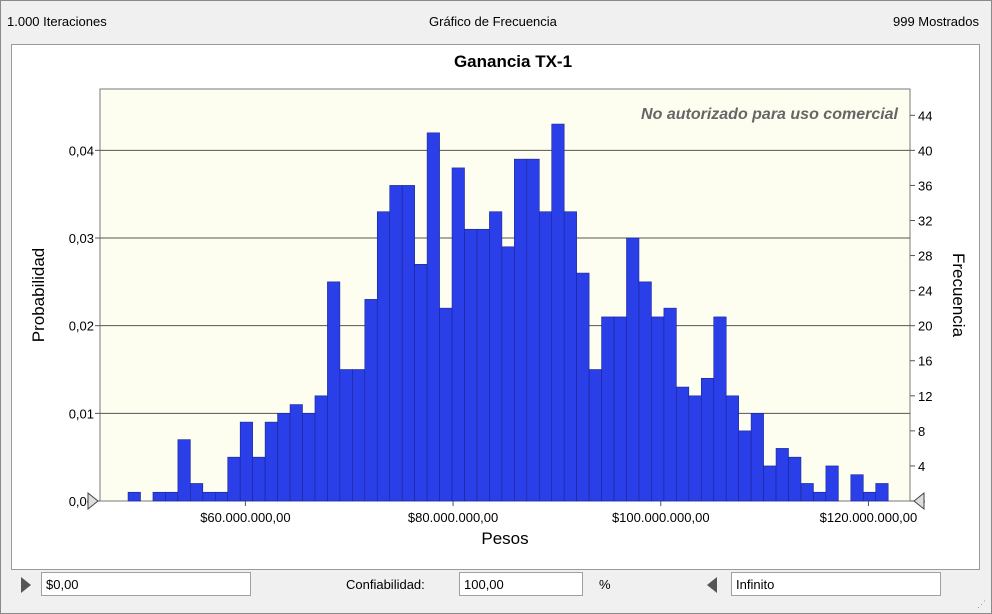  What do you see at coordinates (81, 238) in the screenshot?
I see `y-left-tick-label: 0,03` at bounding box center [81, 238].